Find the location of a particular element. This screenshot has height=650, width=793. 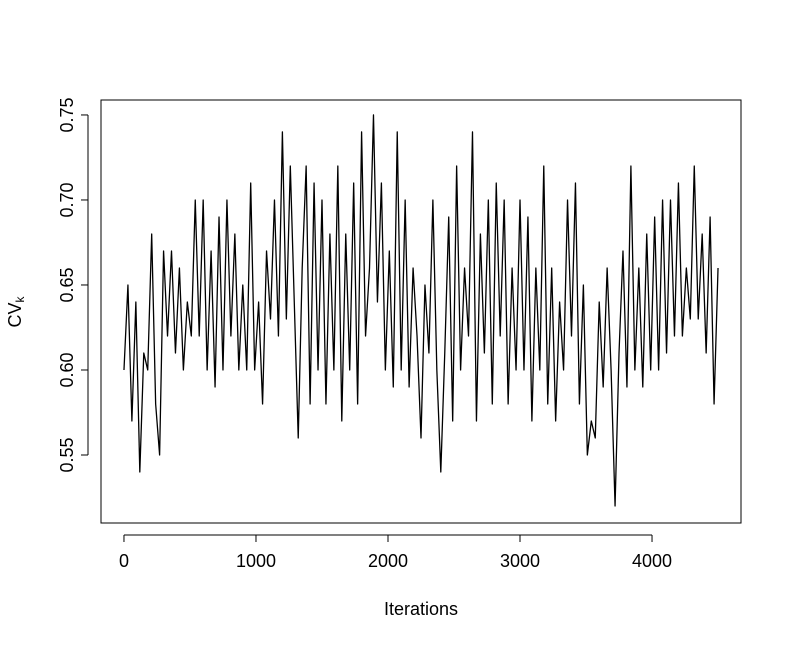

x-axis-label: Iterations is located at coordinates (421, 609).